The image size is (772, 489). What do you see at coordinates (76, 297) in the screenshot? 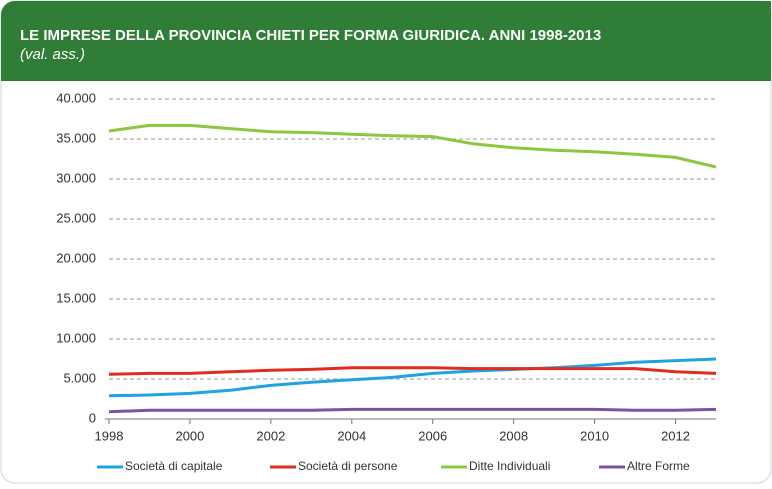
I see `y-tick-label: 15.000` at bounding box center [76, 297].